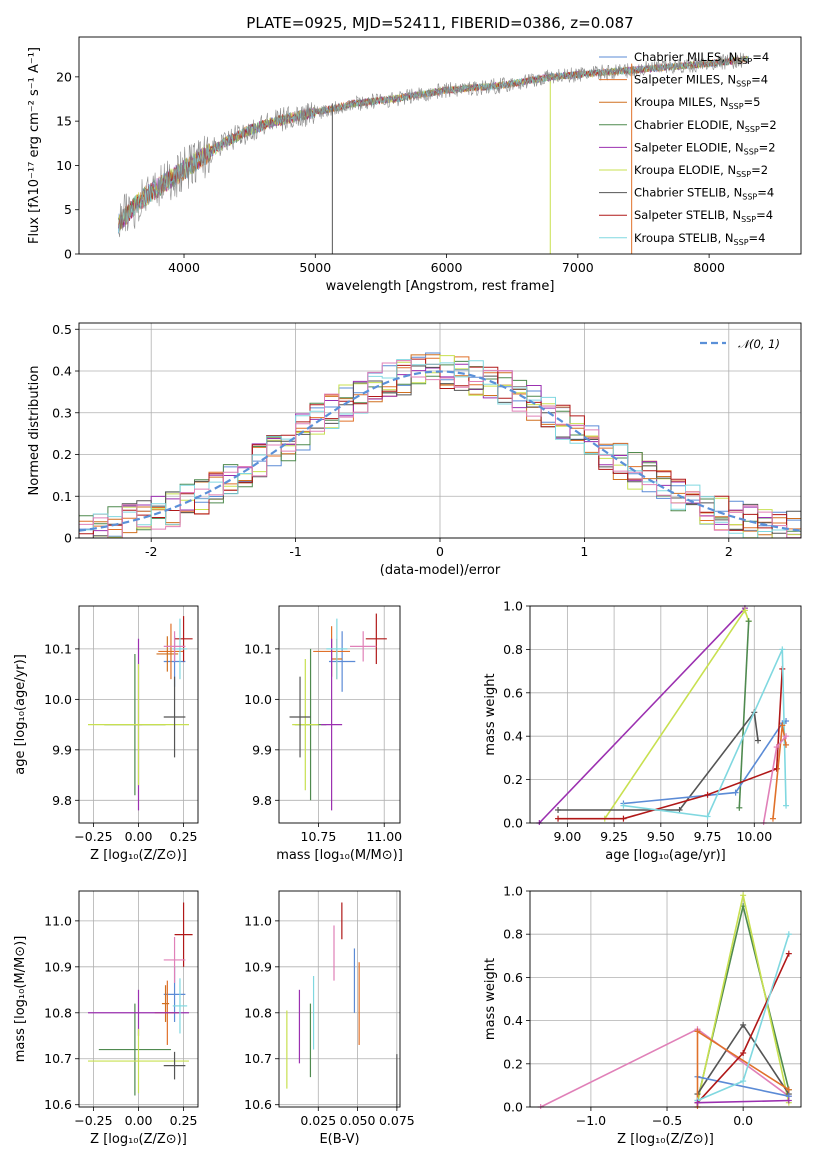 The height and width of the screenshot is (1170, 819). Describe the element at coordinates (447, 267) in the screenshot. I see `x-tick-label: 6000` at that location.